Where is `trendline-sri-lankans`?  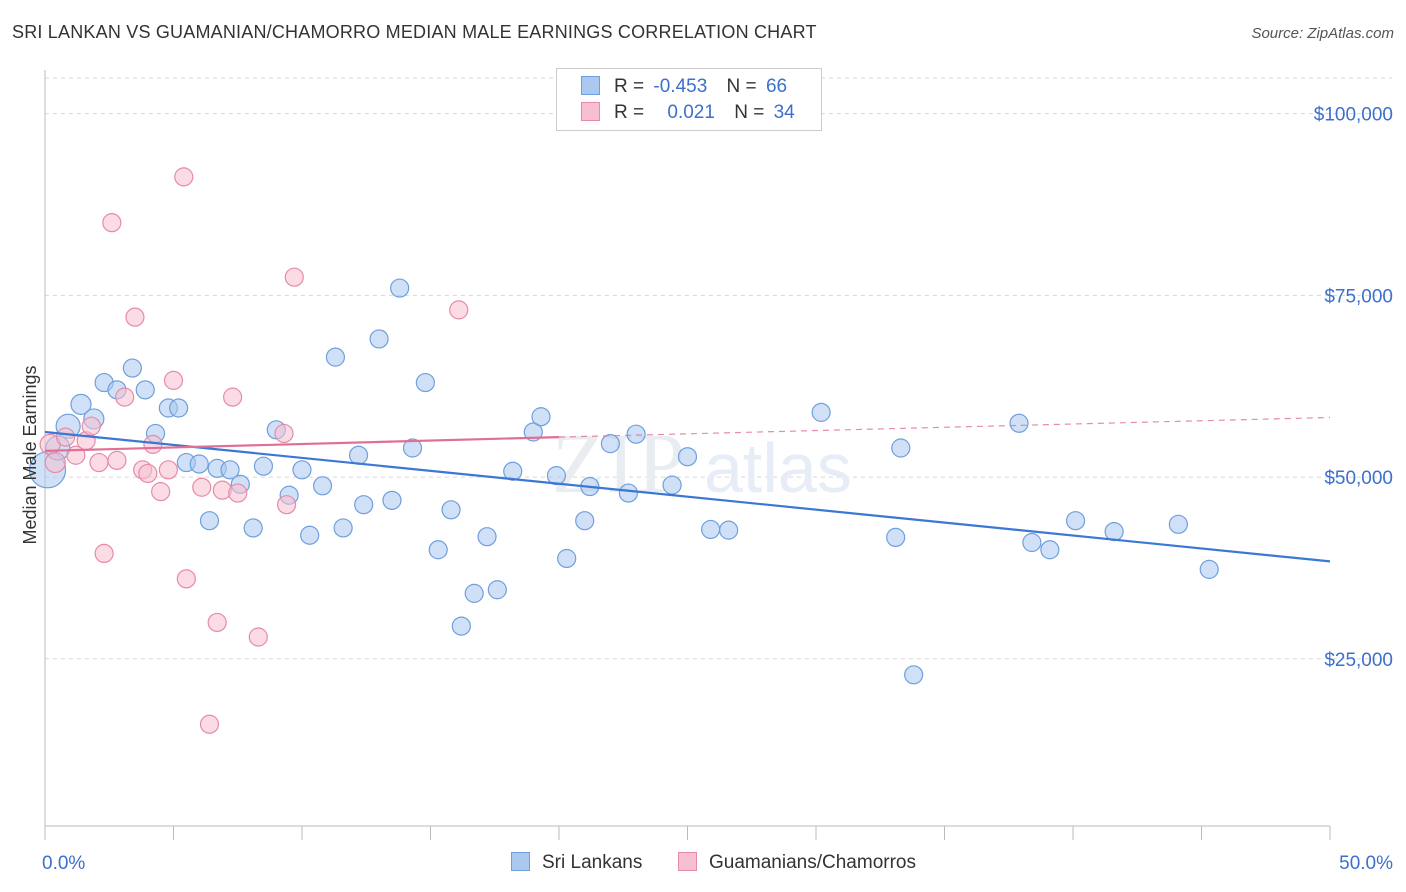
trendline-sri-lankans is located at coordinates (687, 496).